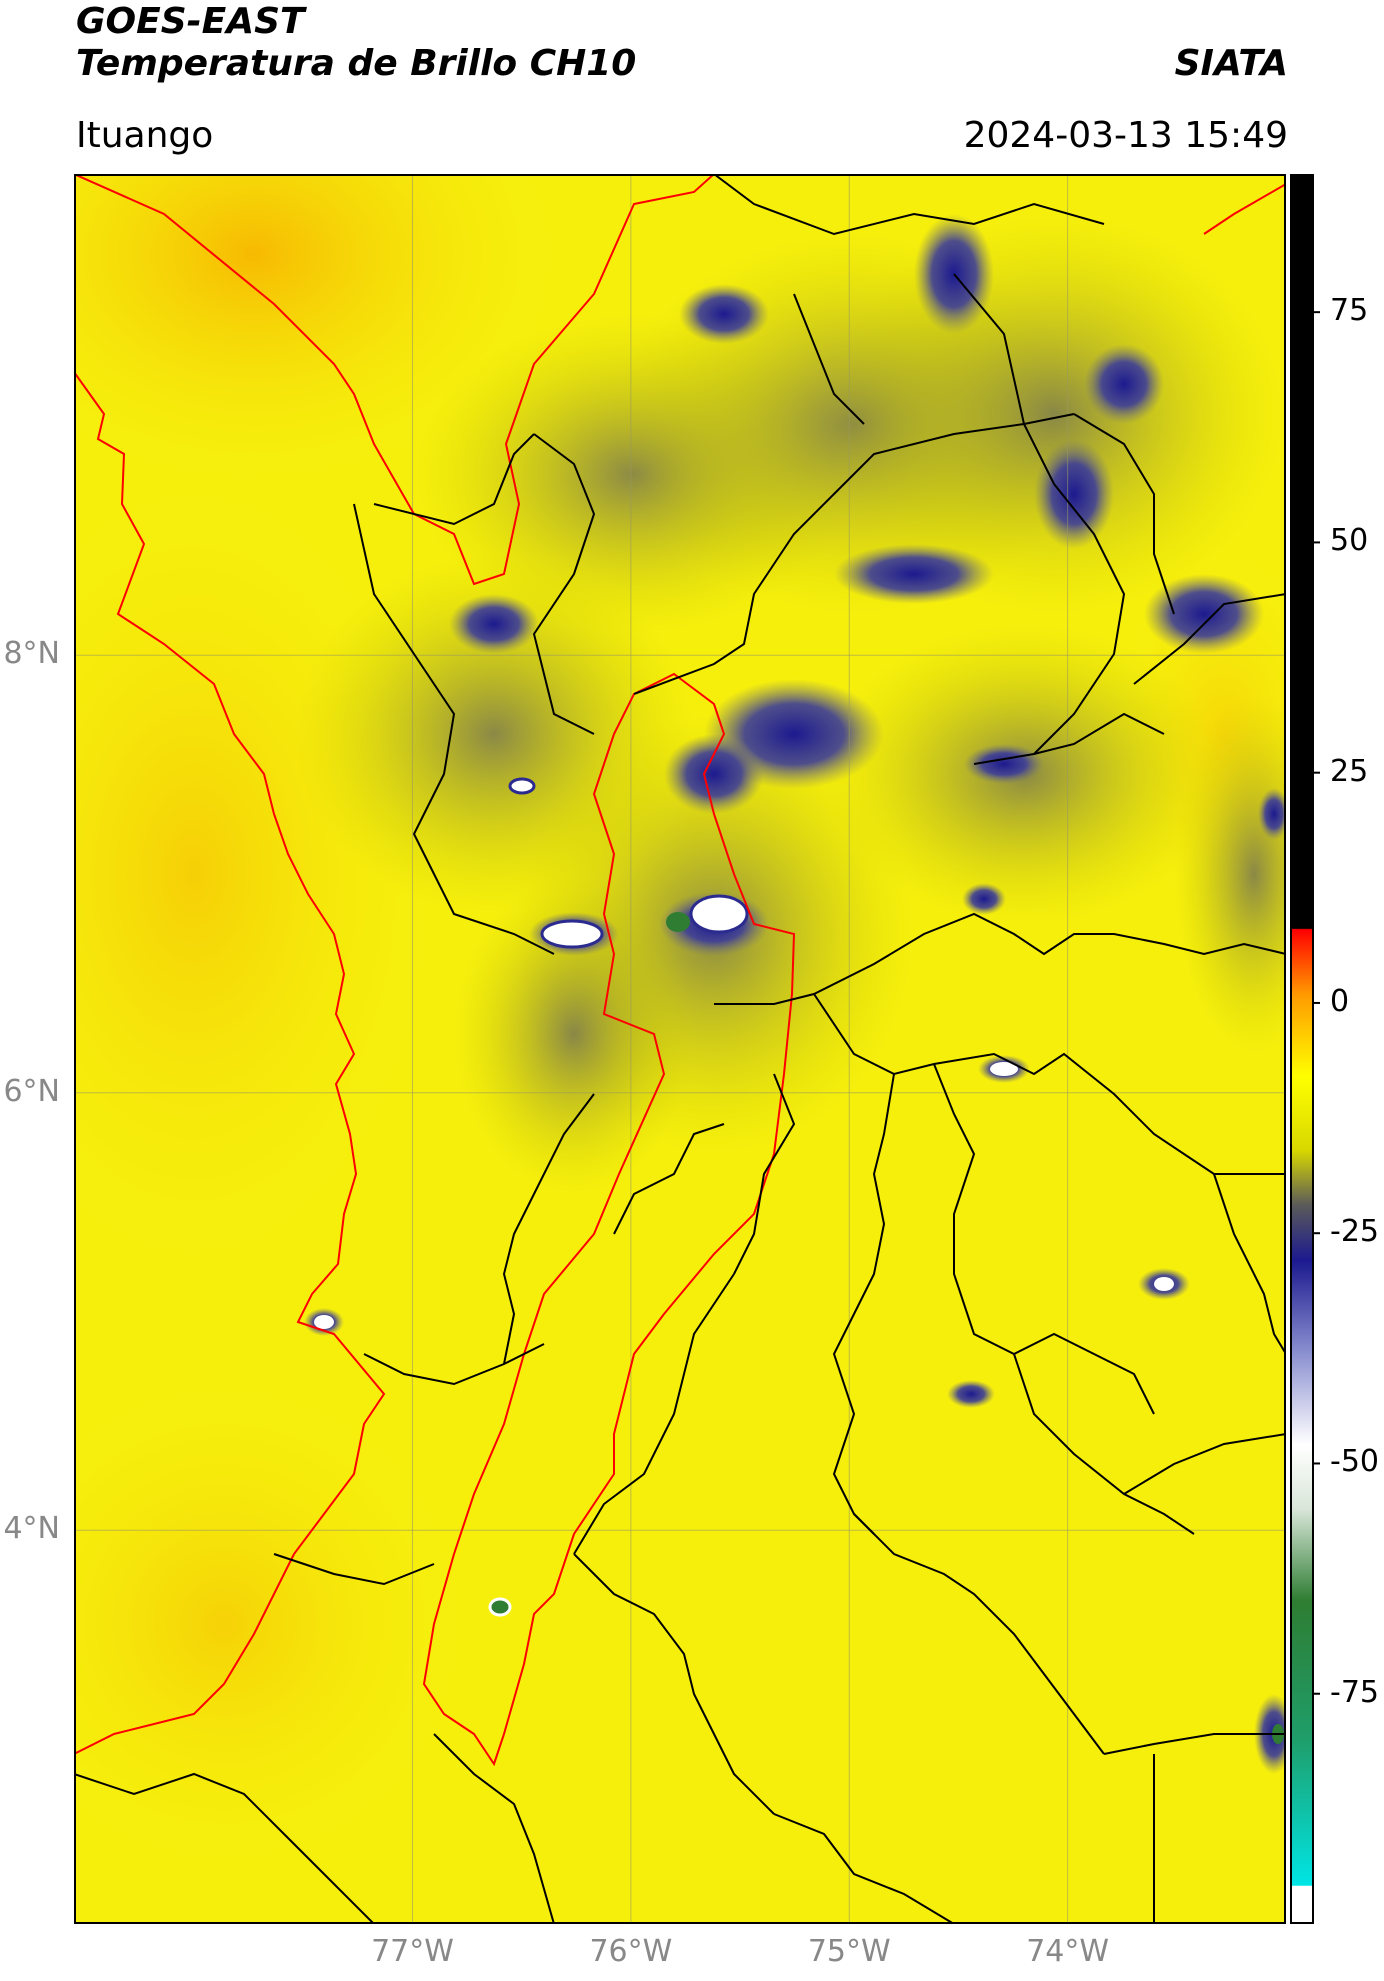 This screenshot has height=1981, width=1384. What do you see at coordinates (631, 1951) in the screenshot?
I see `lon-label: 76°W` at bounding box center [631, 1951].